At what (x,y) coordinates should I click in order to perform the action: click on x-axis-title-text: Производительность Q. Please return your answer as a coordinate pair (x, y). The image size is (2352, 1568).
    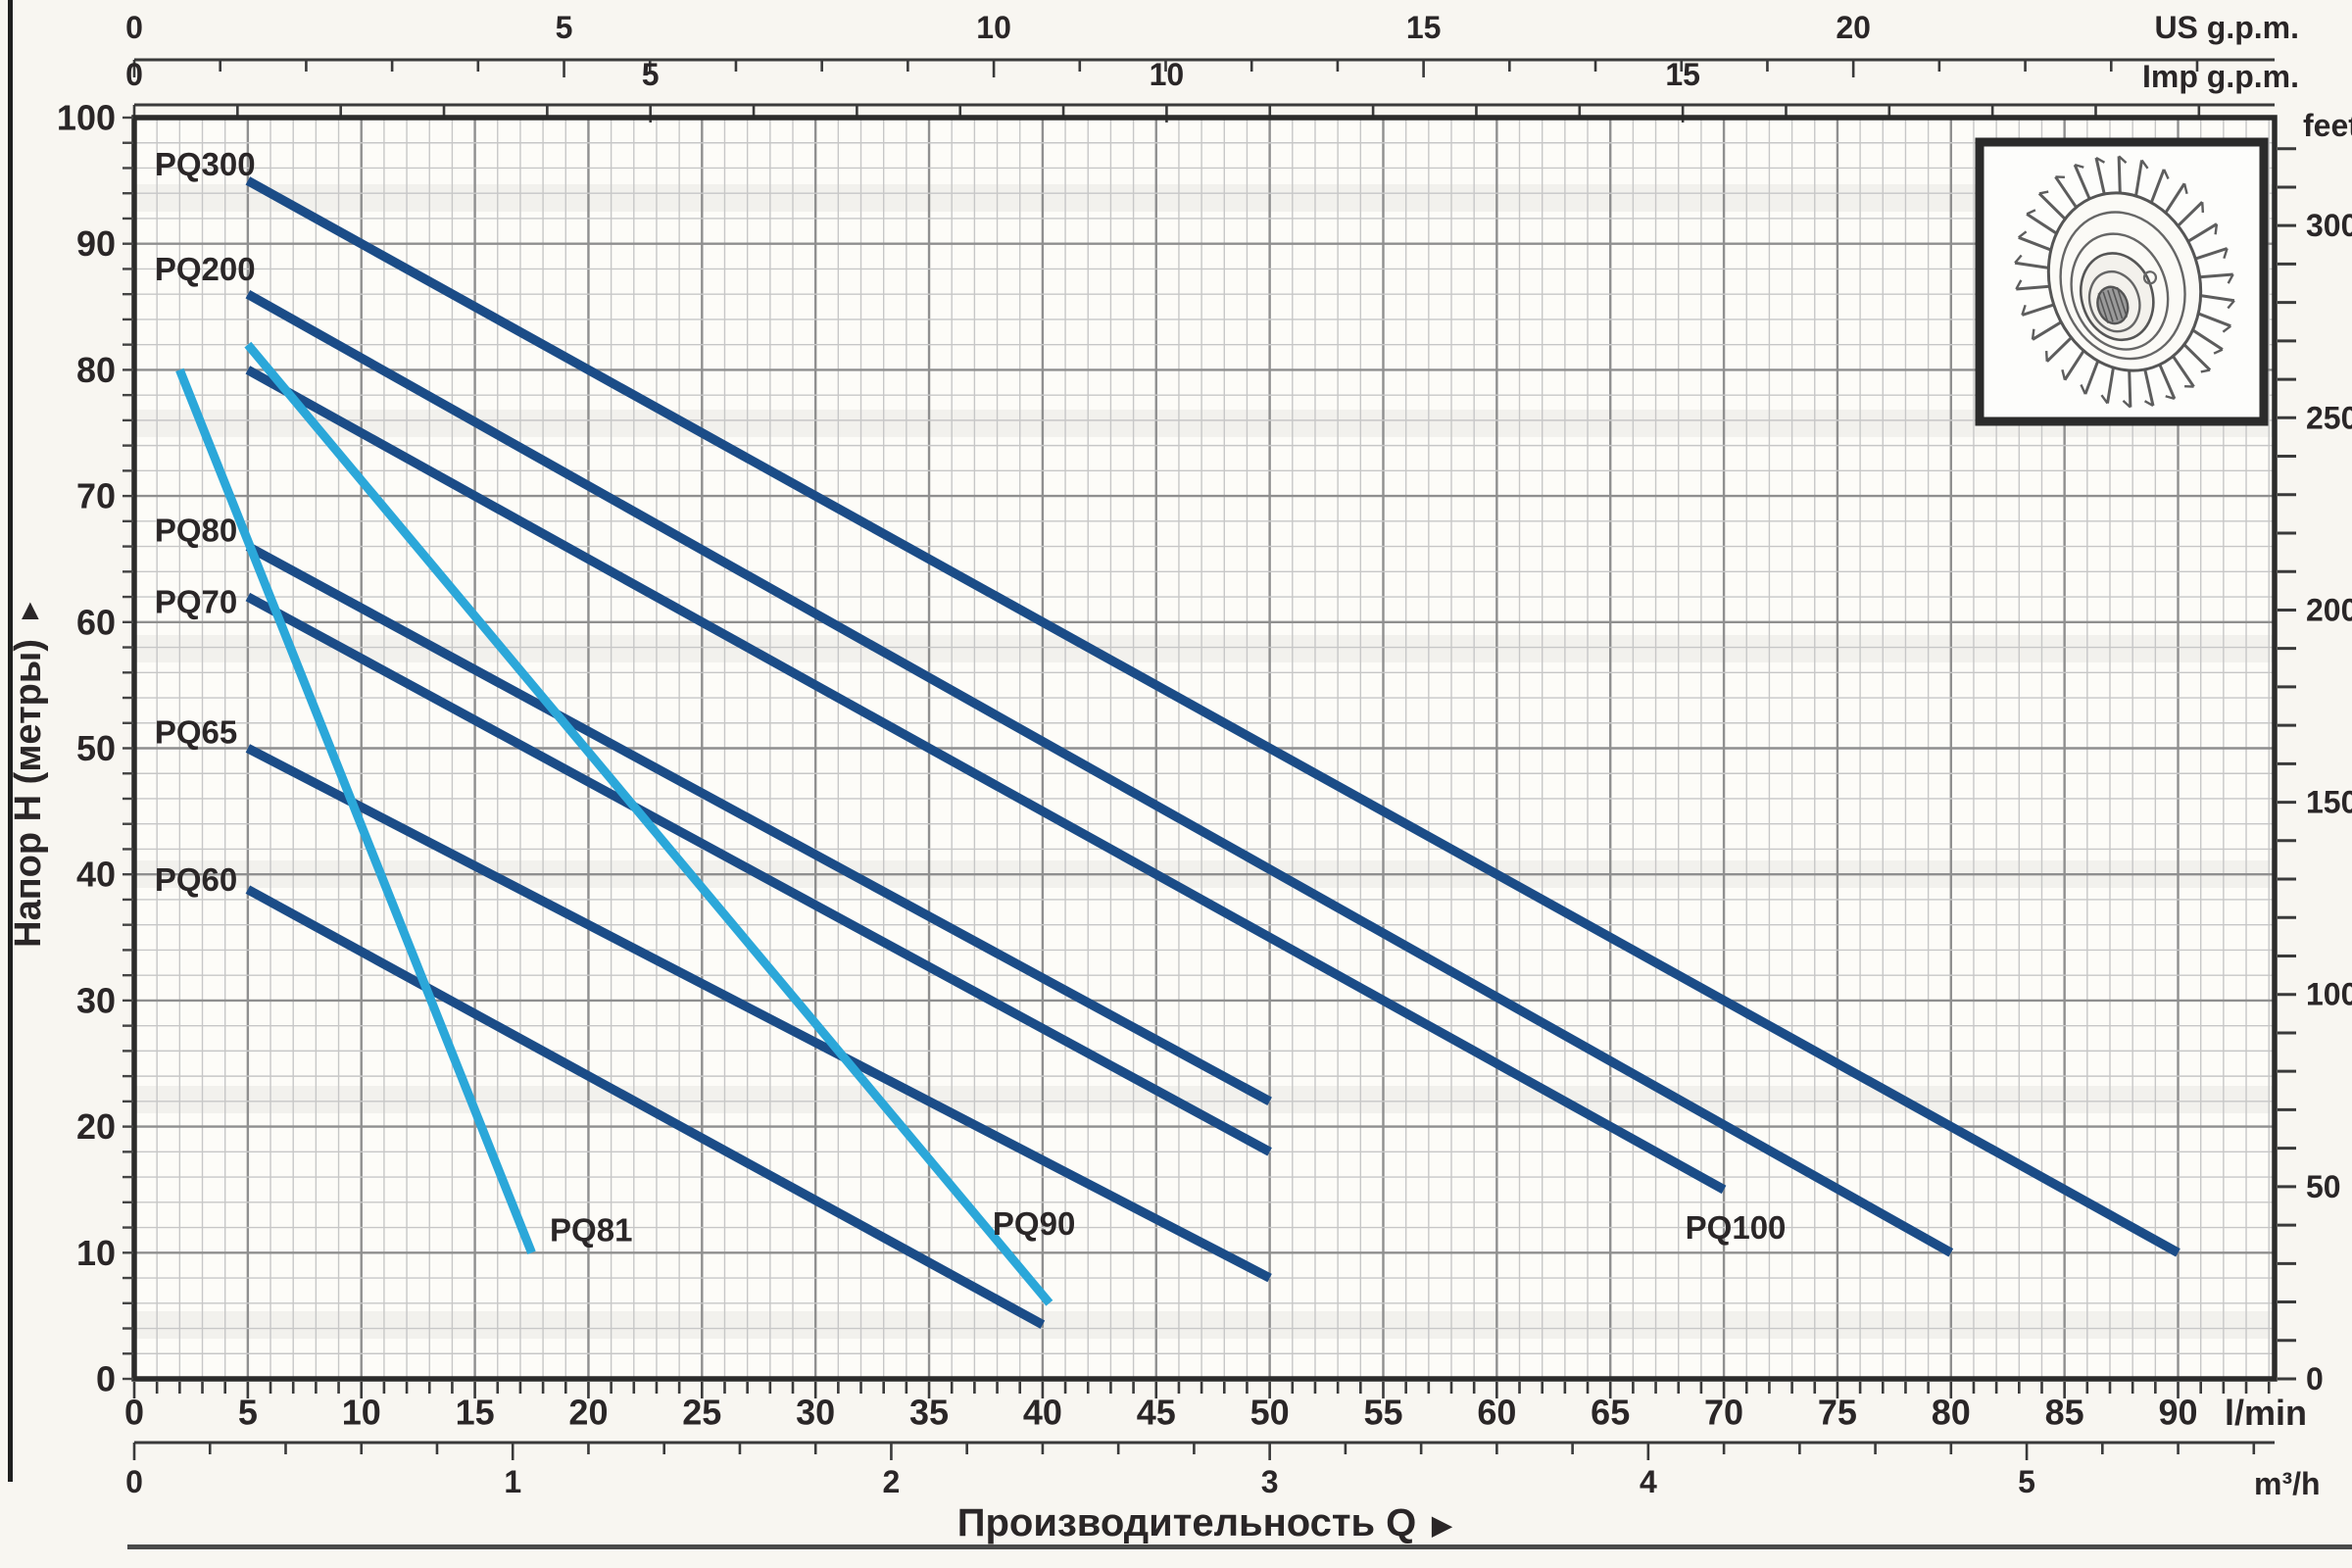
    Looking at the image, I should click on (1186, 1522).